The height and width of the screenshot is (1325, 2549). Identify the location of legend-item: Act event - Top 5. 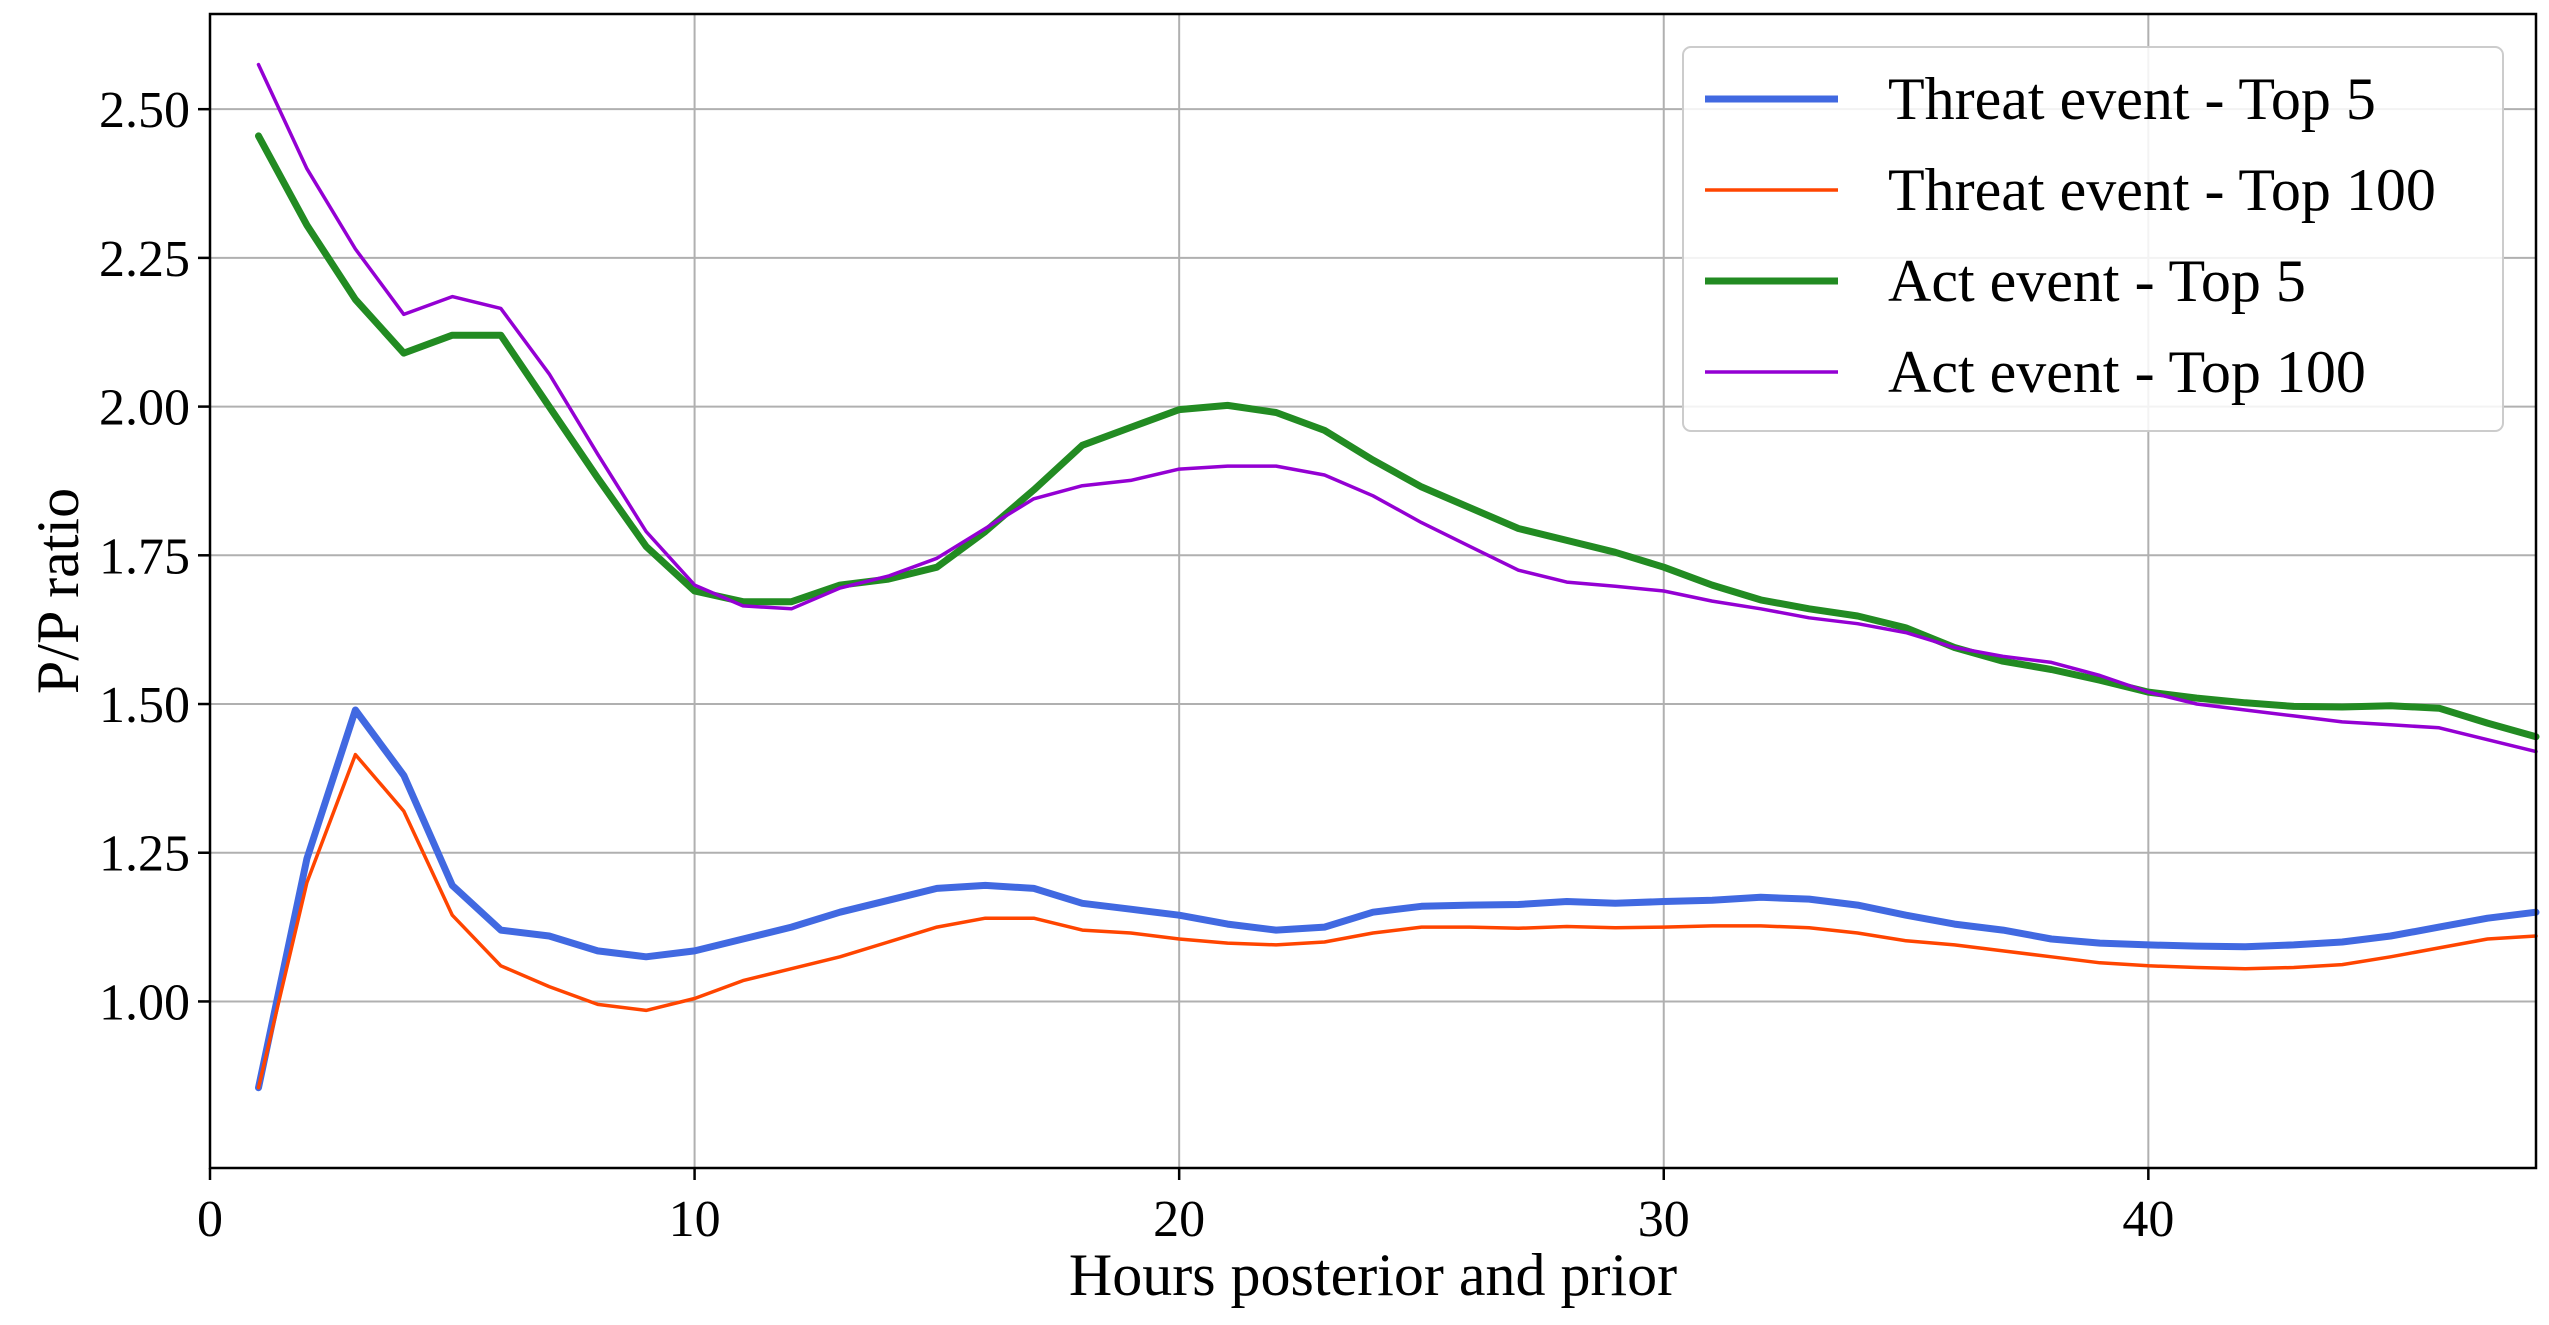
(2005, 281).